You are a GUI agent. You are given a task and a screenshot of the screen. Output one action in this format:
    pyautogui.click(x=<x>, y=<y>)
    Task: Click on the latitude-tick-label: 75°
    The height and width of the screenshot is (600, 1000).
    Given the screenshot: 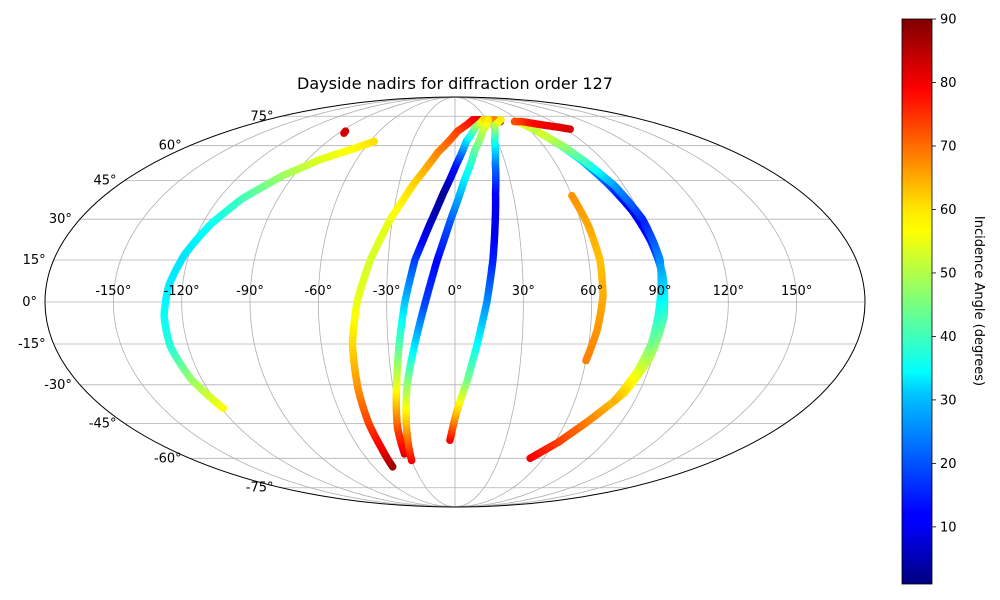 What is the action you would take?
    pyautogui.click(x=261, y=116)
    